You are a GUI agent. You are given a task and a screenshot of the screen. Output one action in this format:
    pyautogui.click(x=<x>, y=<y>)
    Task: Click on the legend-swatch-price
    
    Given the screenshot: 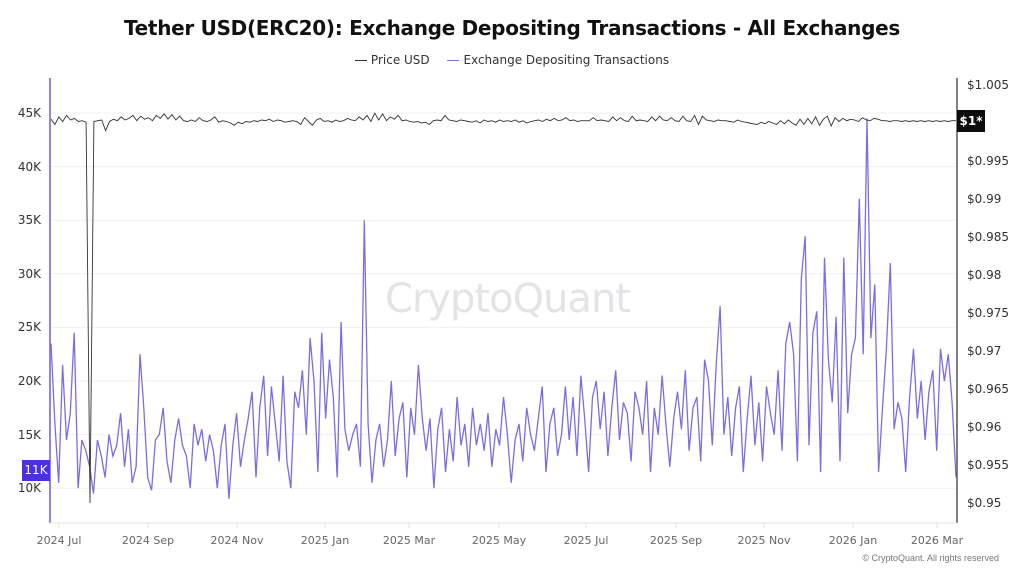 What is the action you would take?
    pyautogui.click(x=360, y=60)
    